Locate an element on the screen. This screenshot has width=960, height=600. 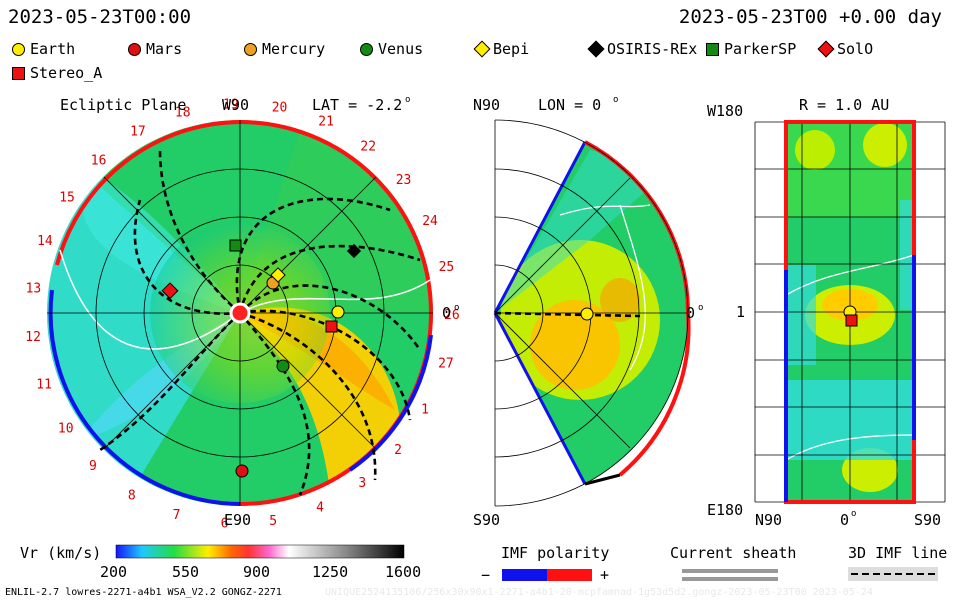
rotation-label: 24 is located at coordinates (430, 221).